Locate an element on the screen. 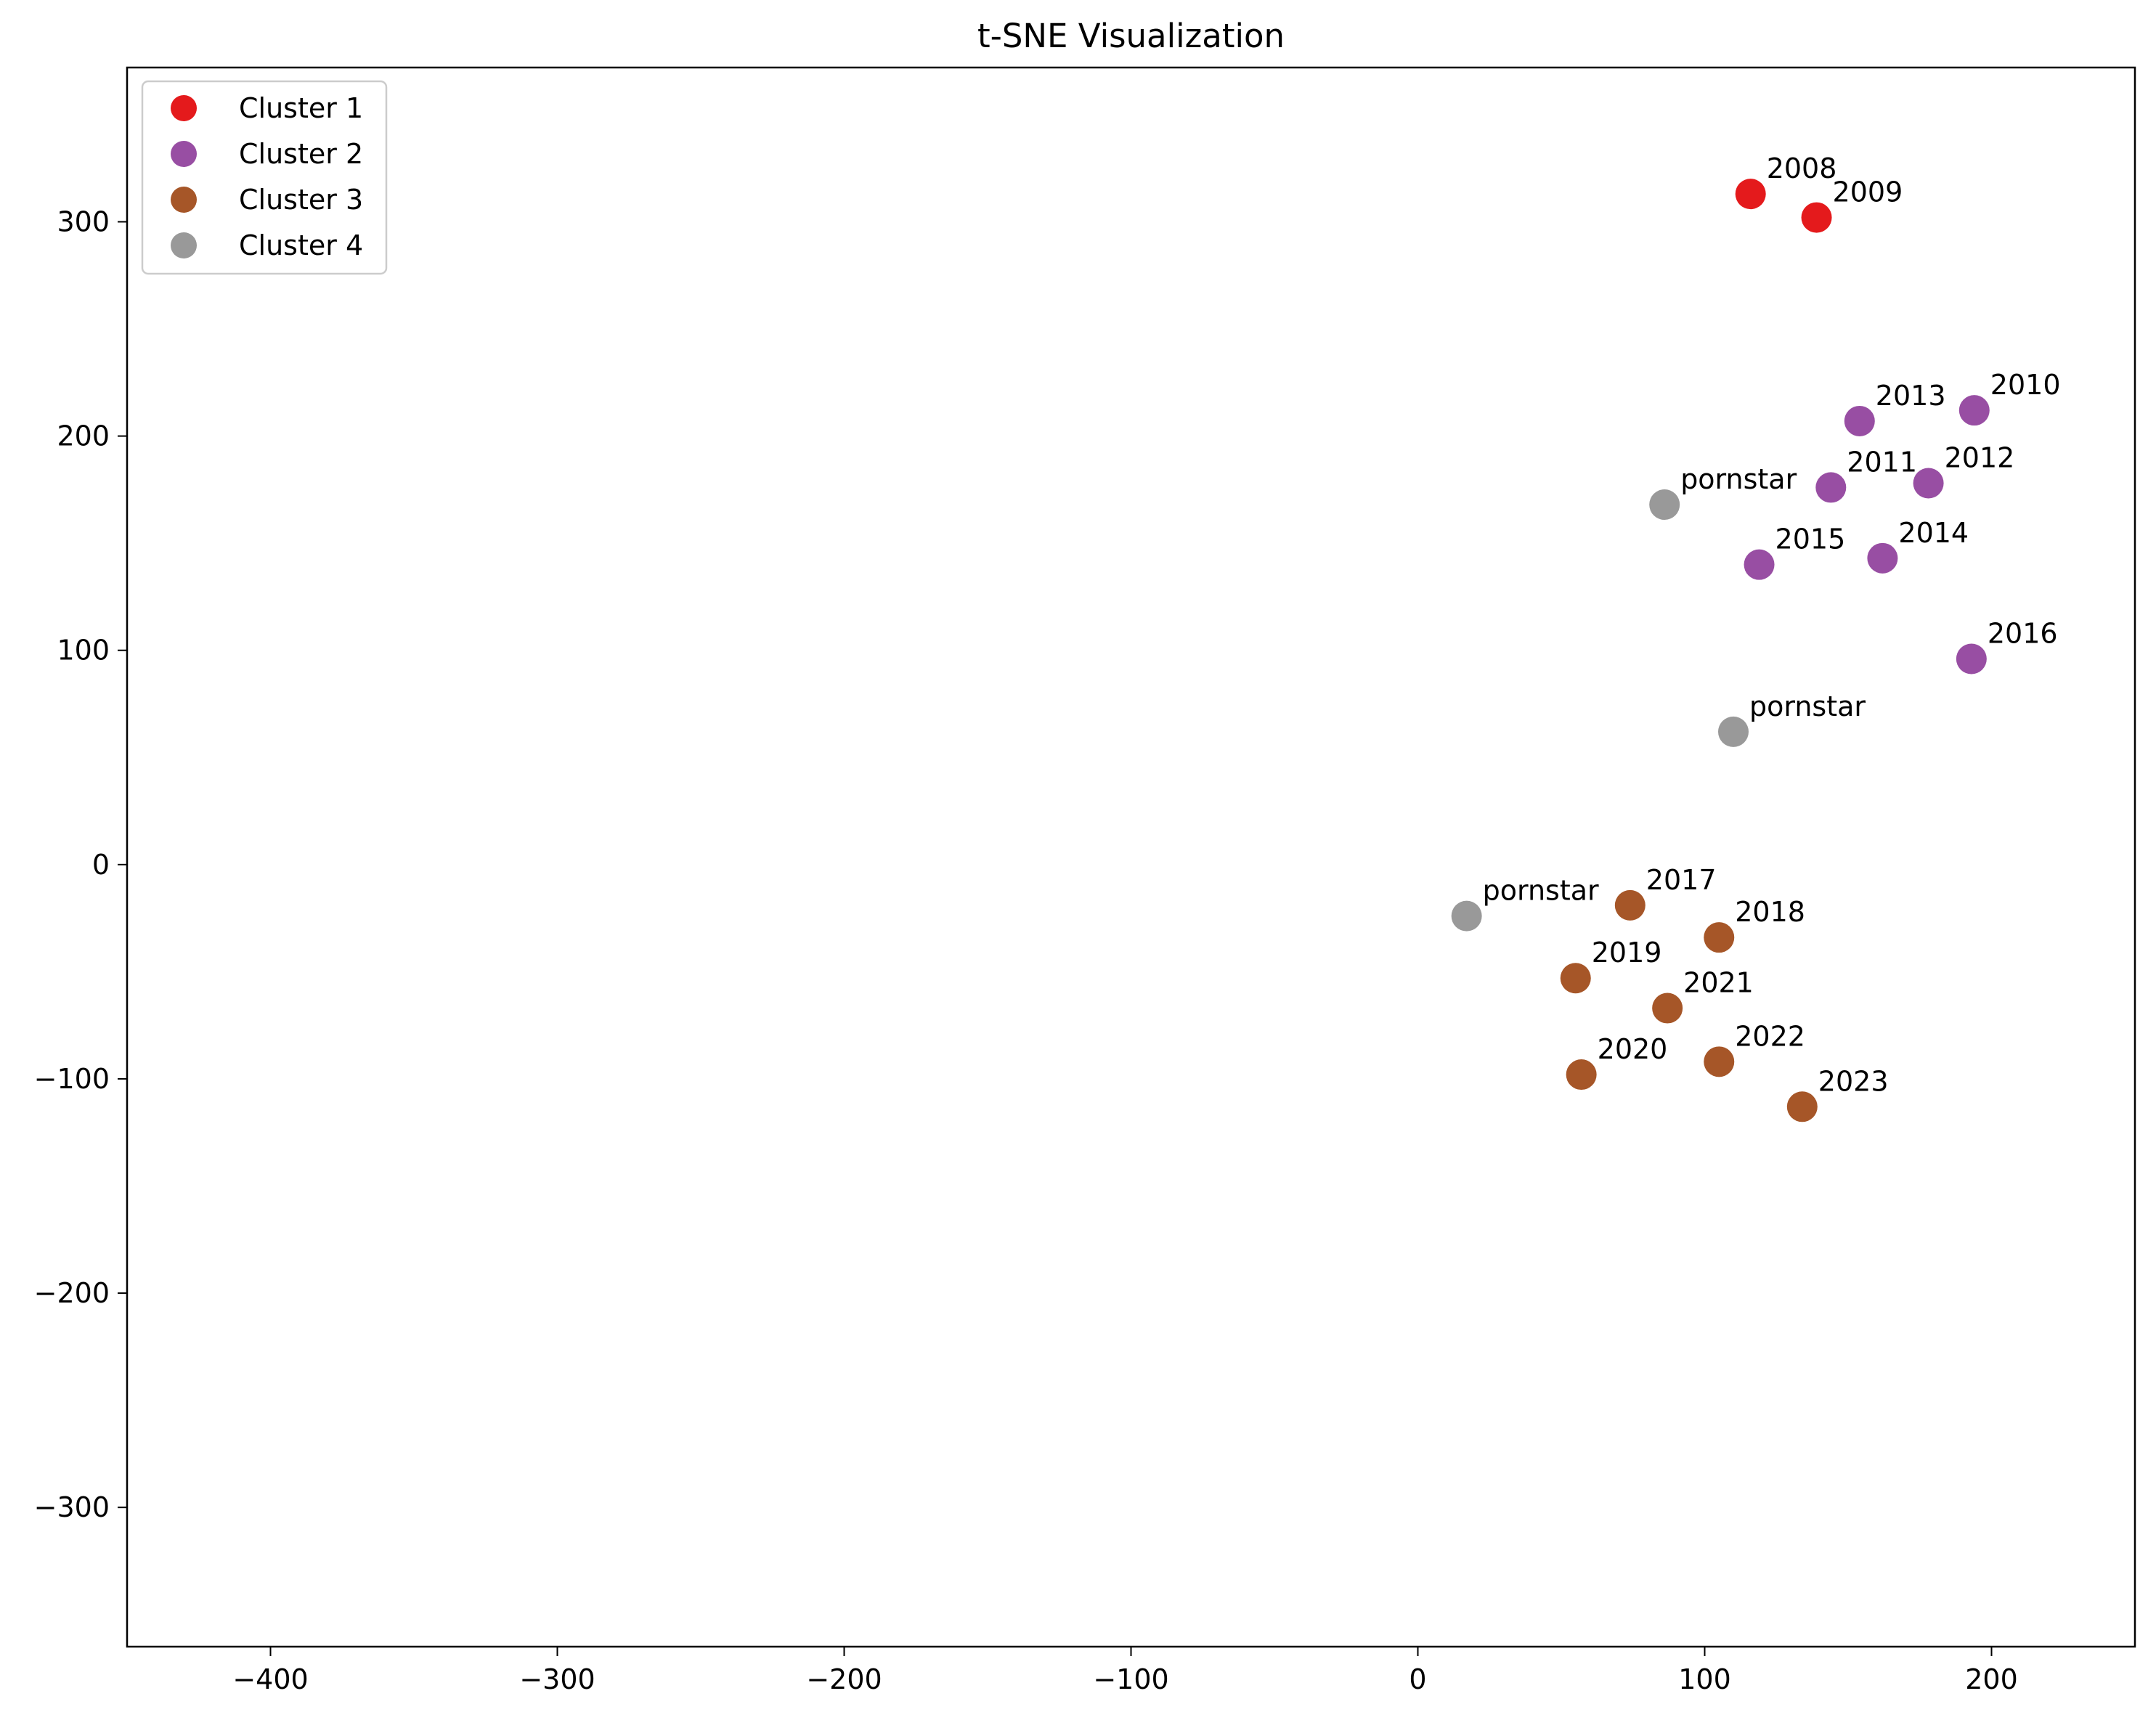  point-label: 2010 is located at coordinates (2026, 385).